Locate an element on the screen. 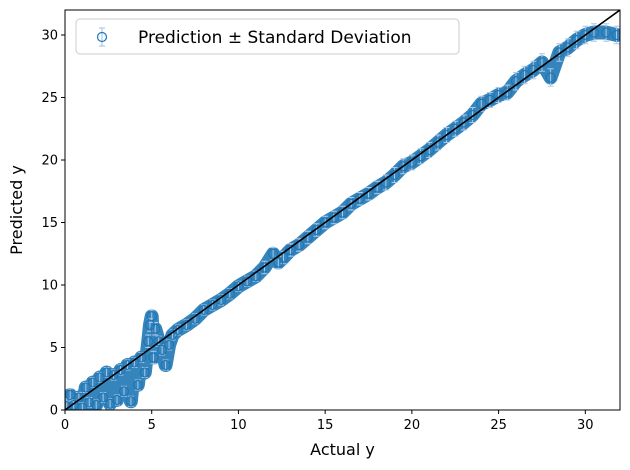 The height and width of the screenshot is (470, 630). legend: Prediction ± Standard Deviation is located at coordinates (267, 36).